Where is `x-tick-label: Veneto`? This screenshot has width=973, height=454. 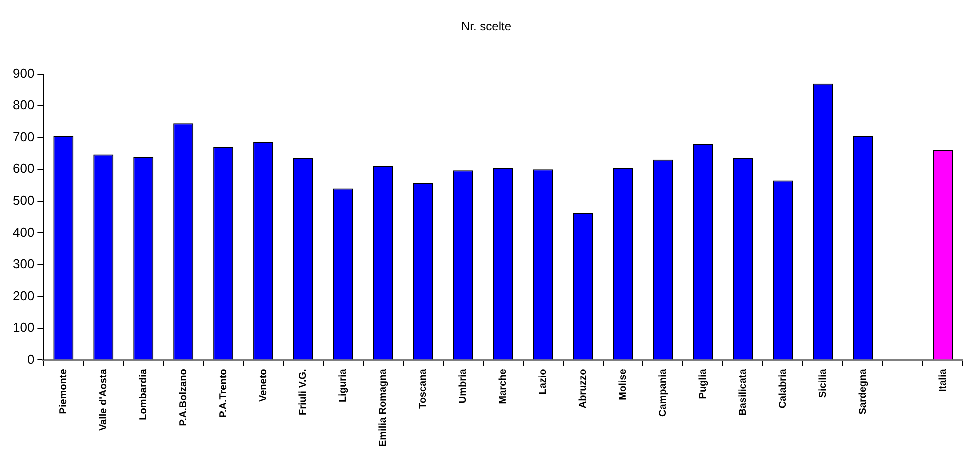 x-tick-label: Veneto is located at coordinates (264, 385).